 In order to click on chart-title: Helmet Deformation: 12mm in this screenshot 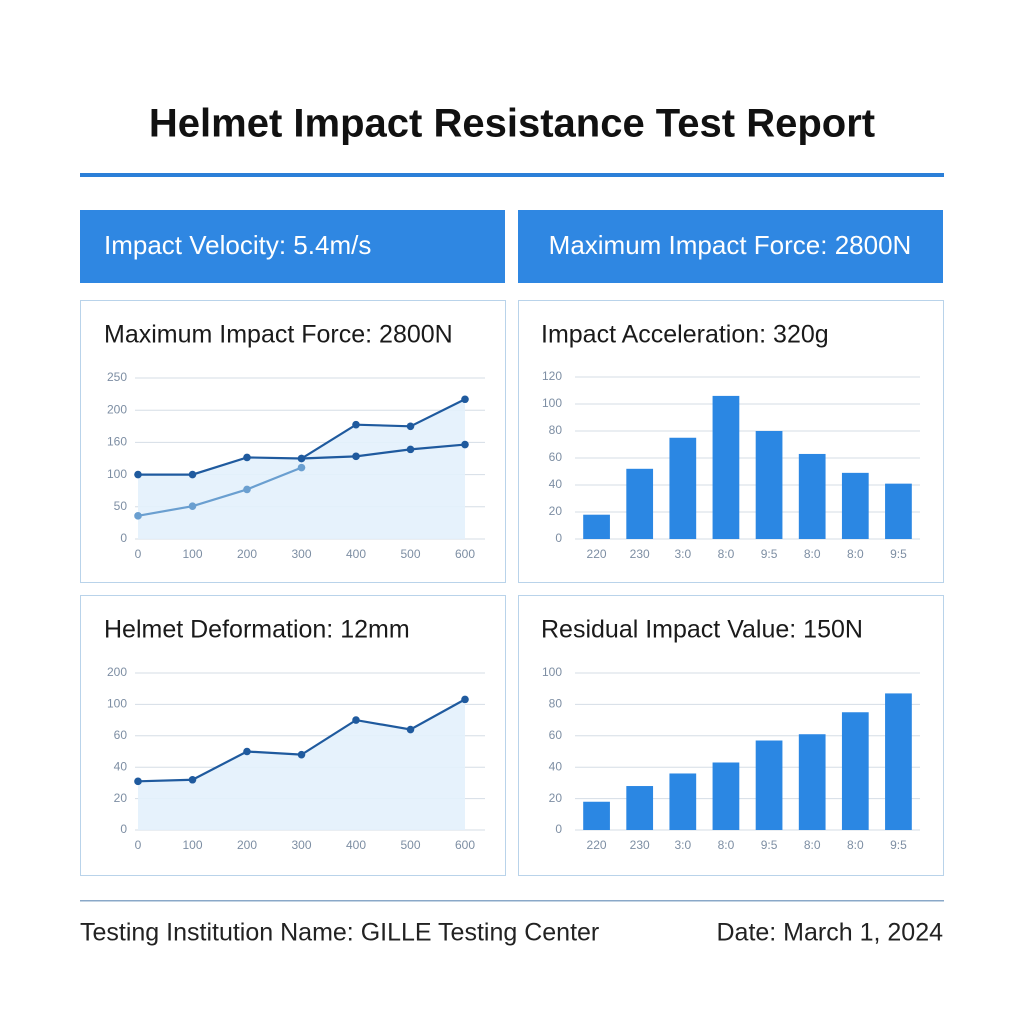, I will do `click(257, 630)`.